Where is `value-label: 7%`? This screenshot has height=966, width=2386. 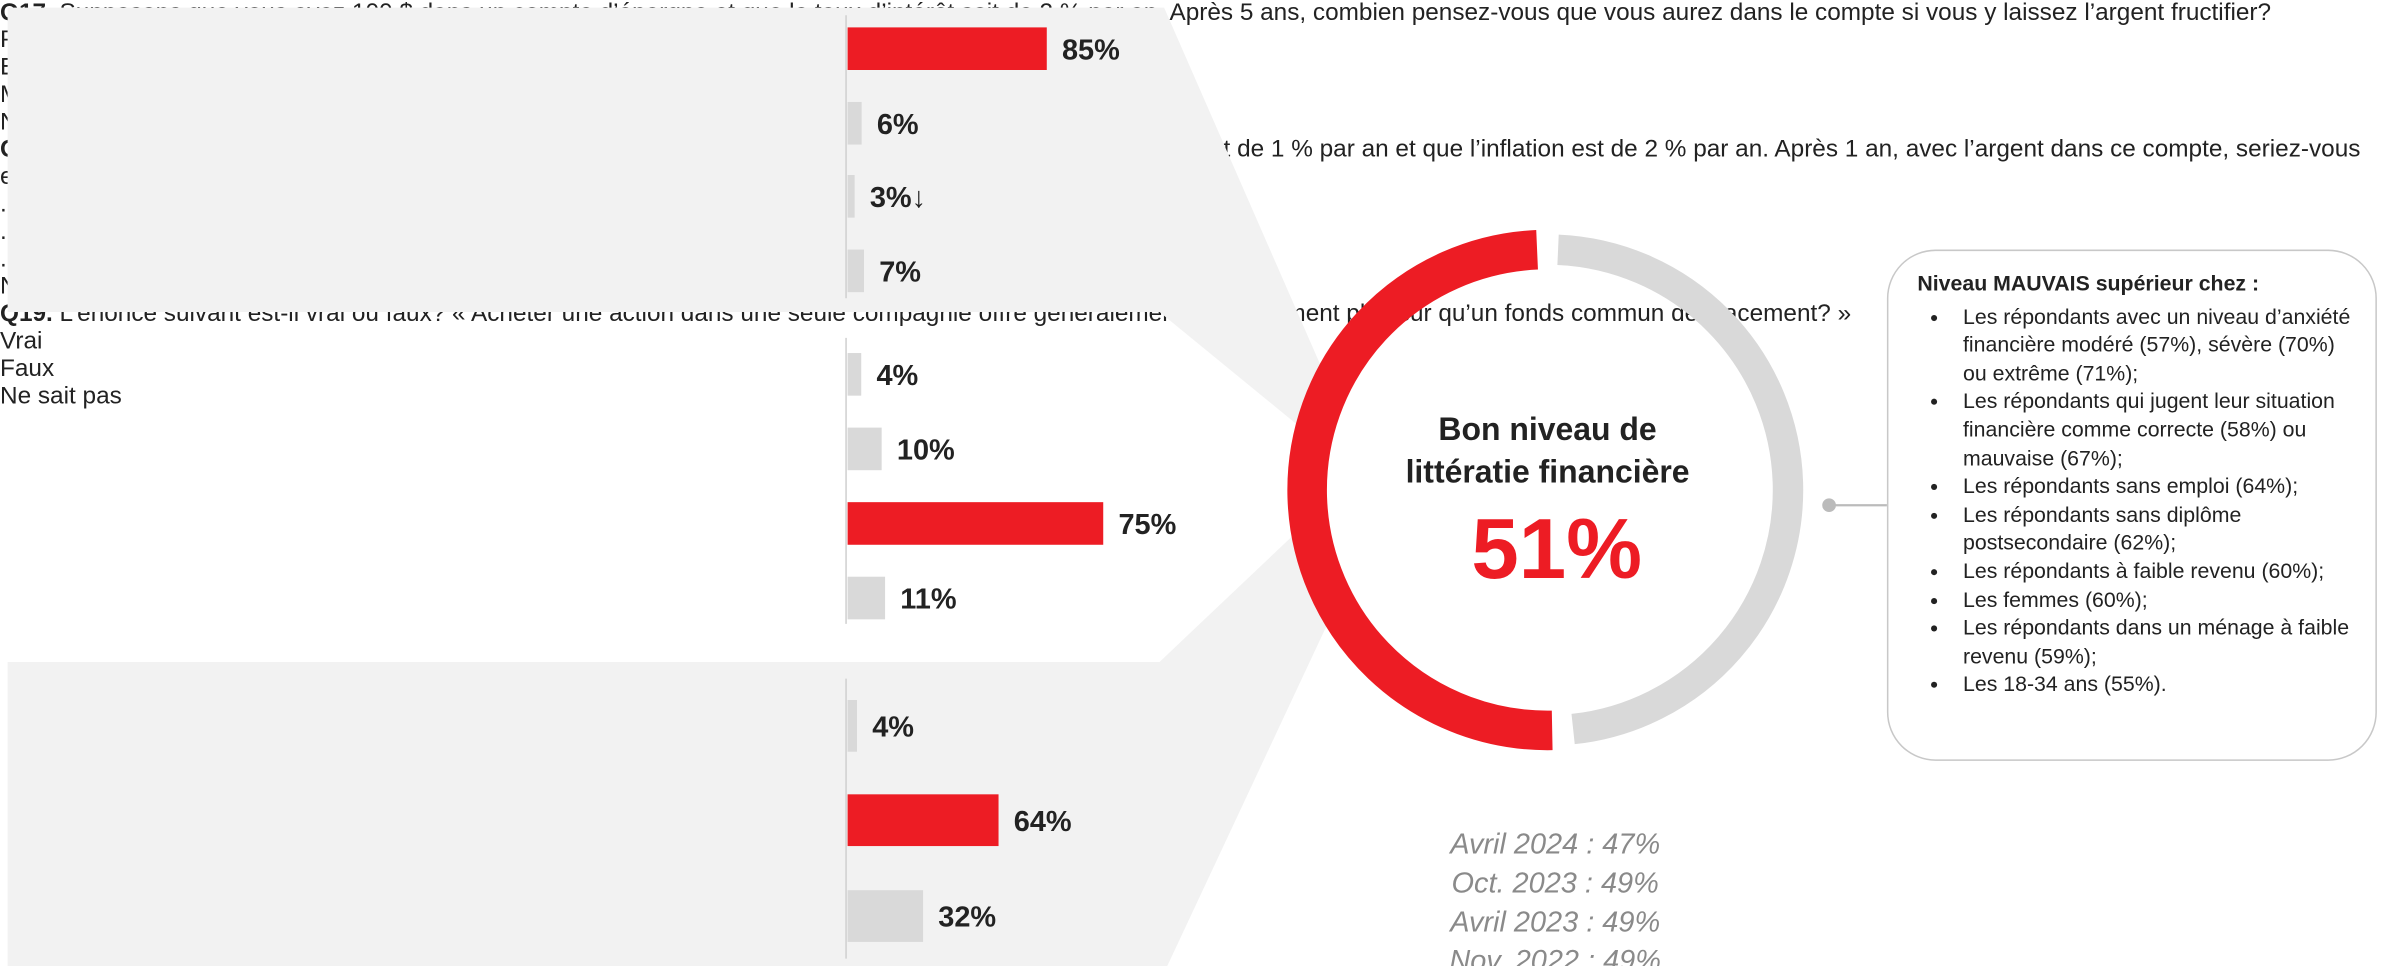
value-label: 7% is located at coordinates (900, 273).